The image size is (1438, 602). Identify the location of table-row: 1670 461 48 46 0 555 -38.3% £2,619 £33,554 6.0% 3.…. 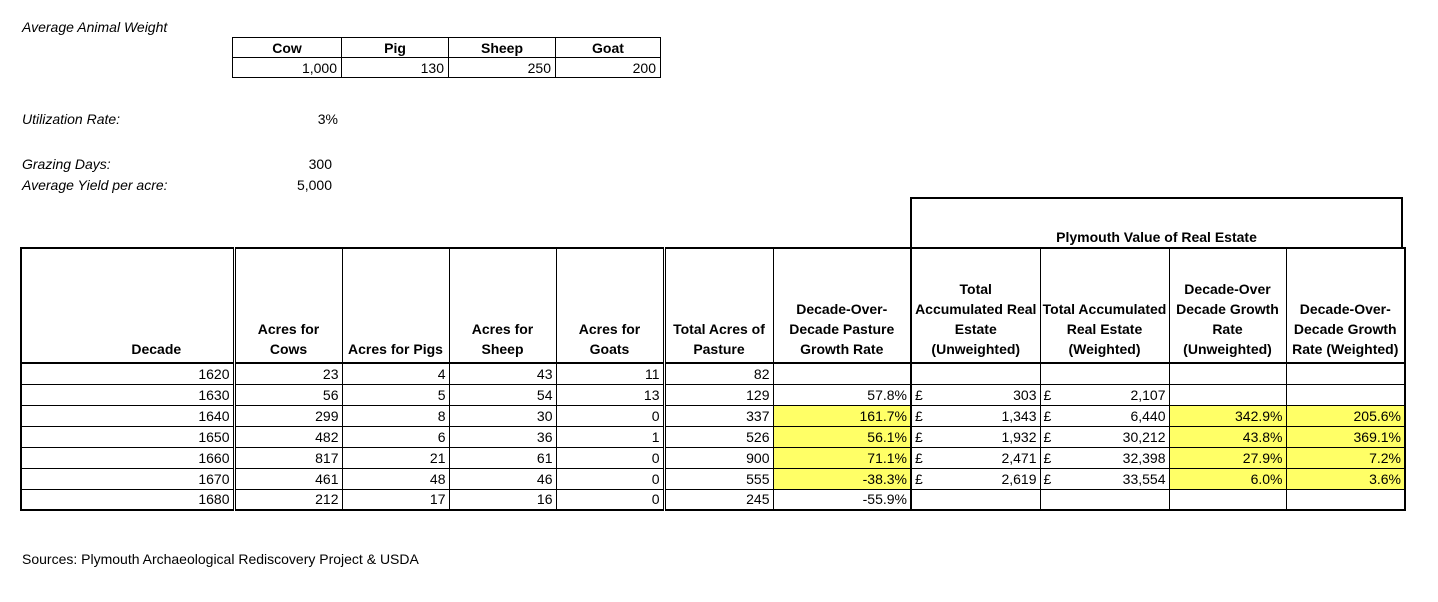
(713, 478).